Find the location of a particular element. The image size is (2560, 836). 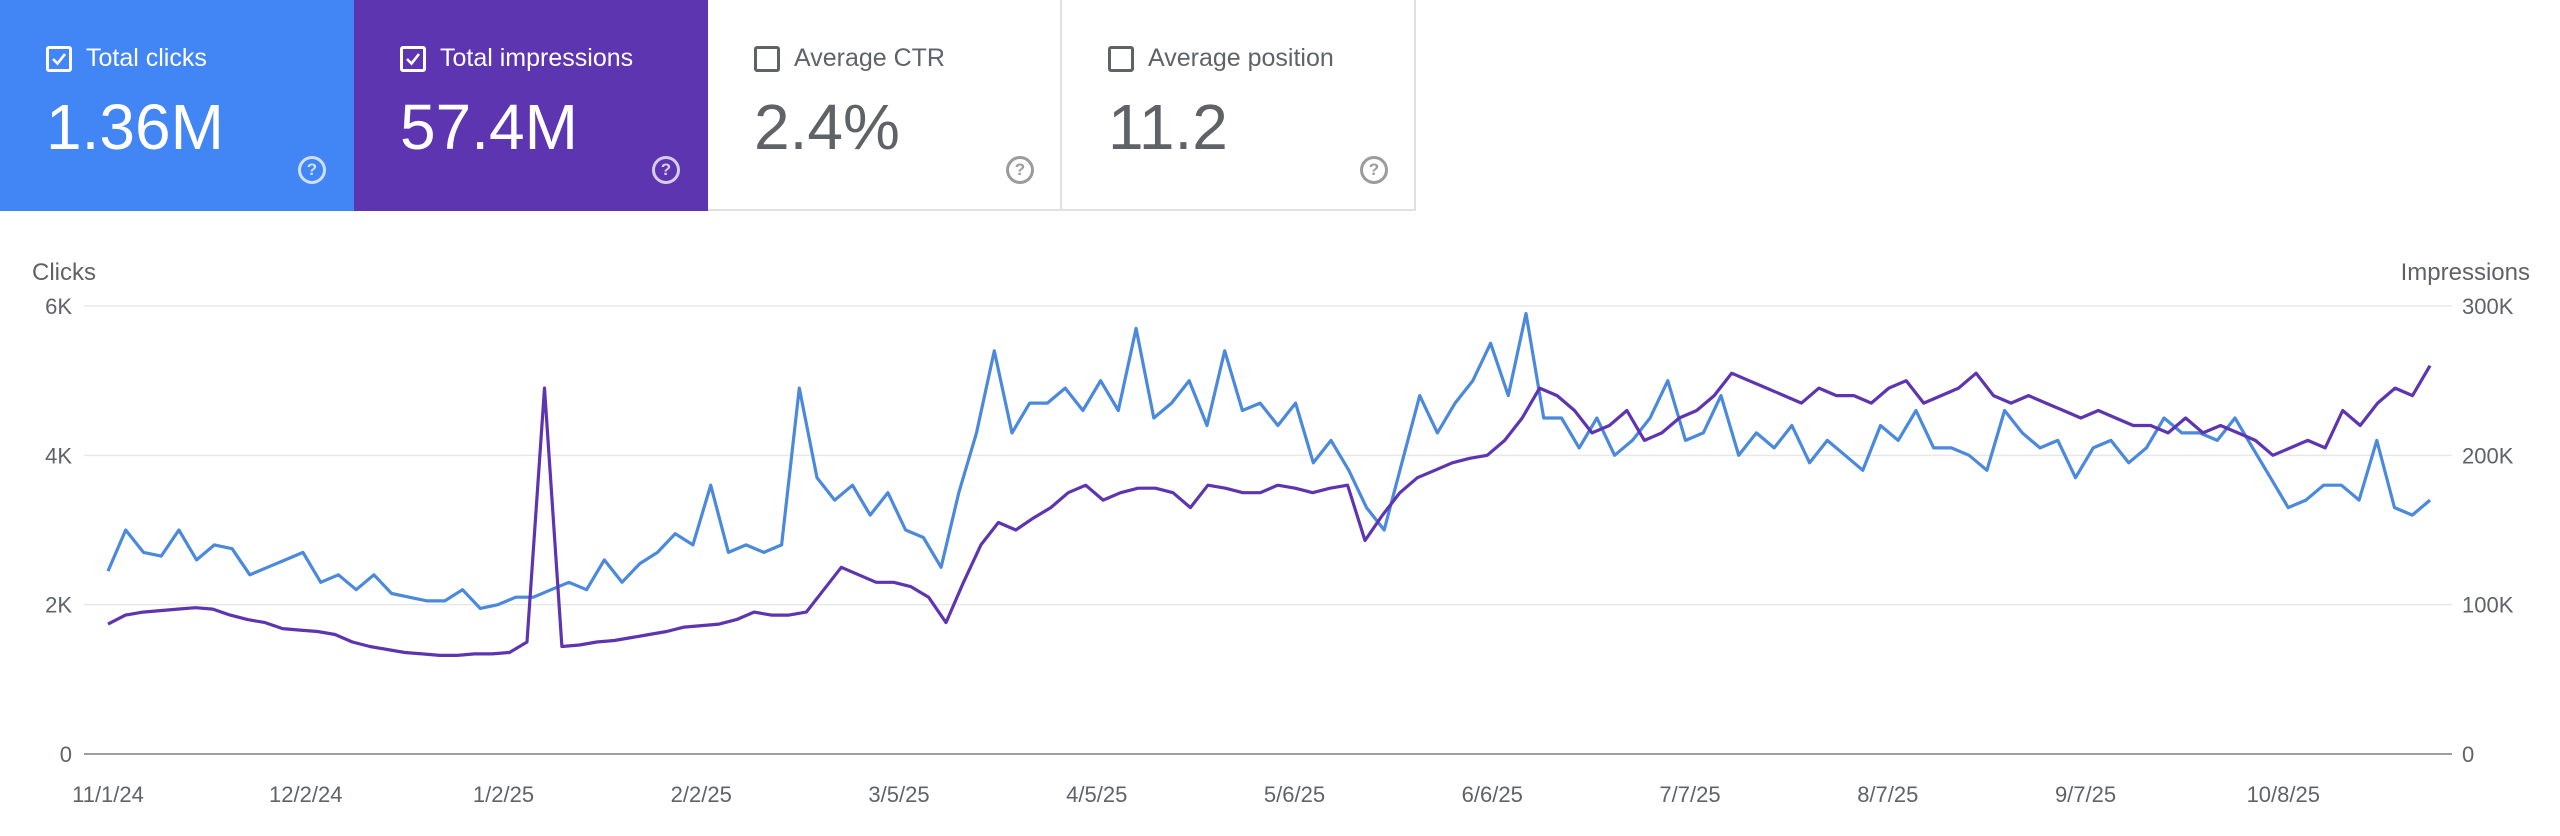

left-axis-ticks: 0 2K 4K 6K is located at coordinates (58, 530).